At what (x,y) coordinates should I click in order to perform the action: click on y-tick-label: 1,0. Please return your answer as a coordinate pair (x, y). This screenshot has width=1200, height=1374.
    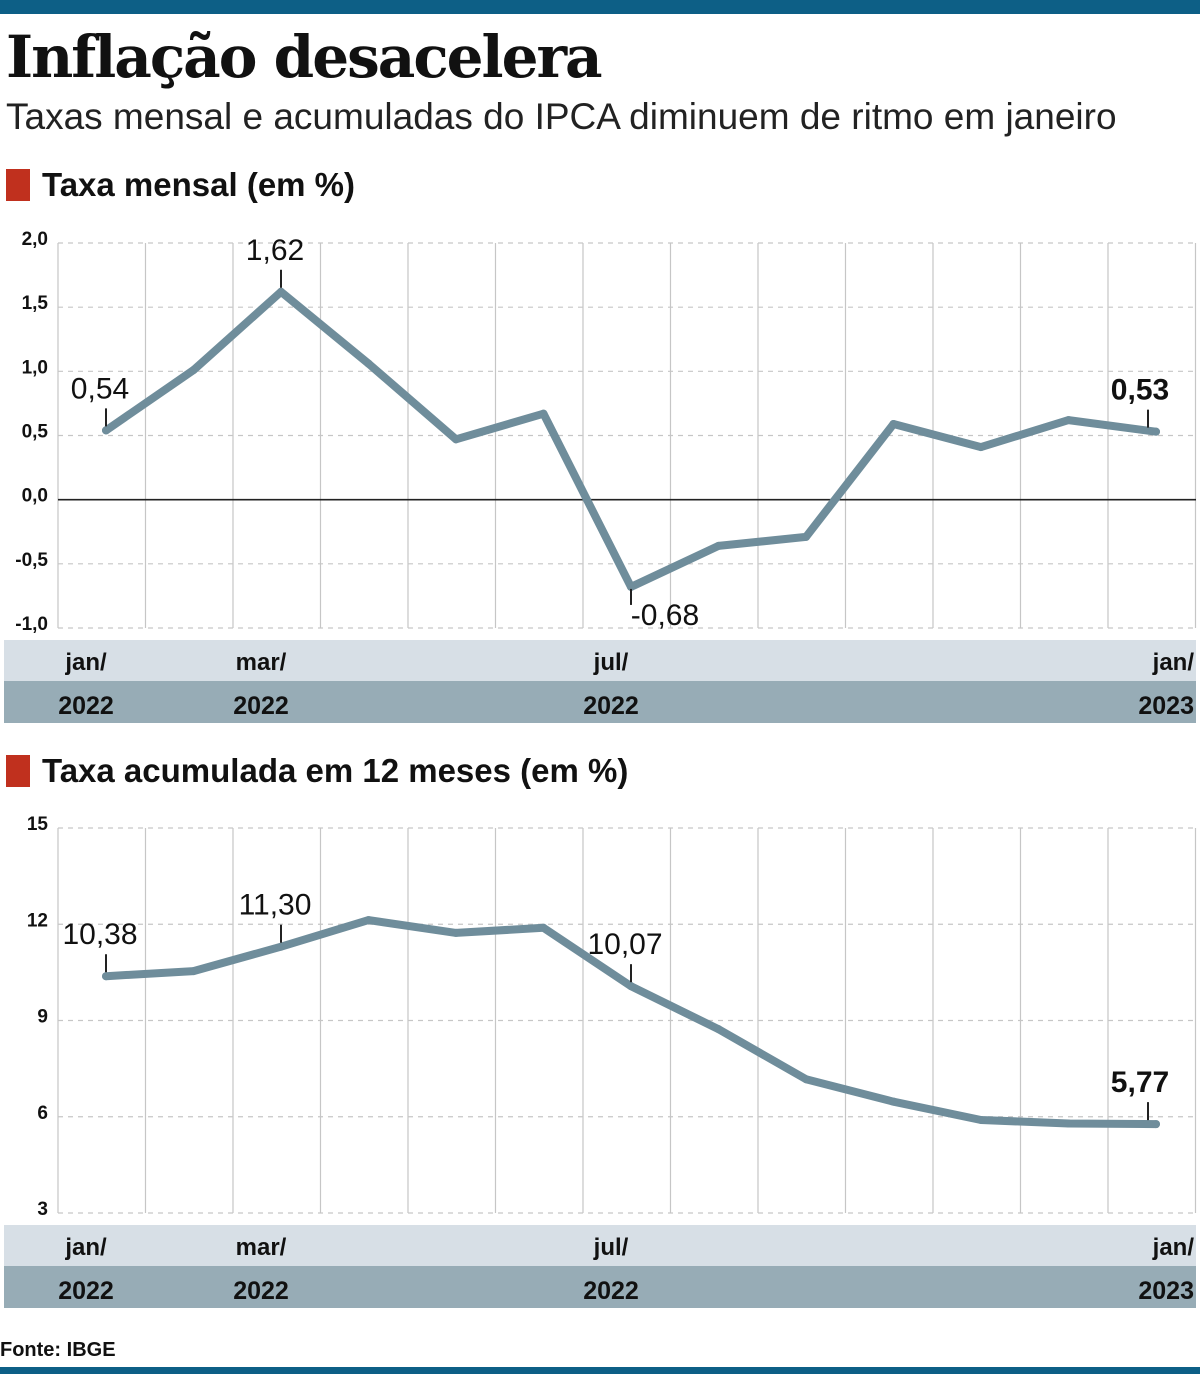
    Looking at the image, I should click on (35, 367).